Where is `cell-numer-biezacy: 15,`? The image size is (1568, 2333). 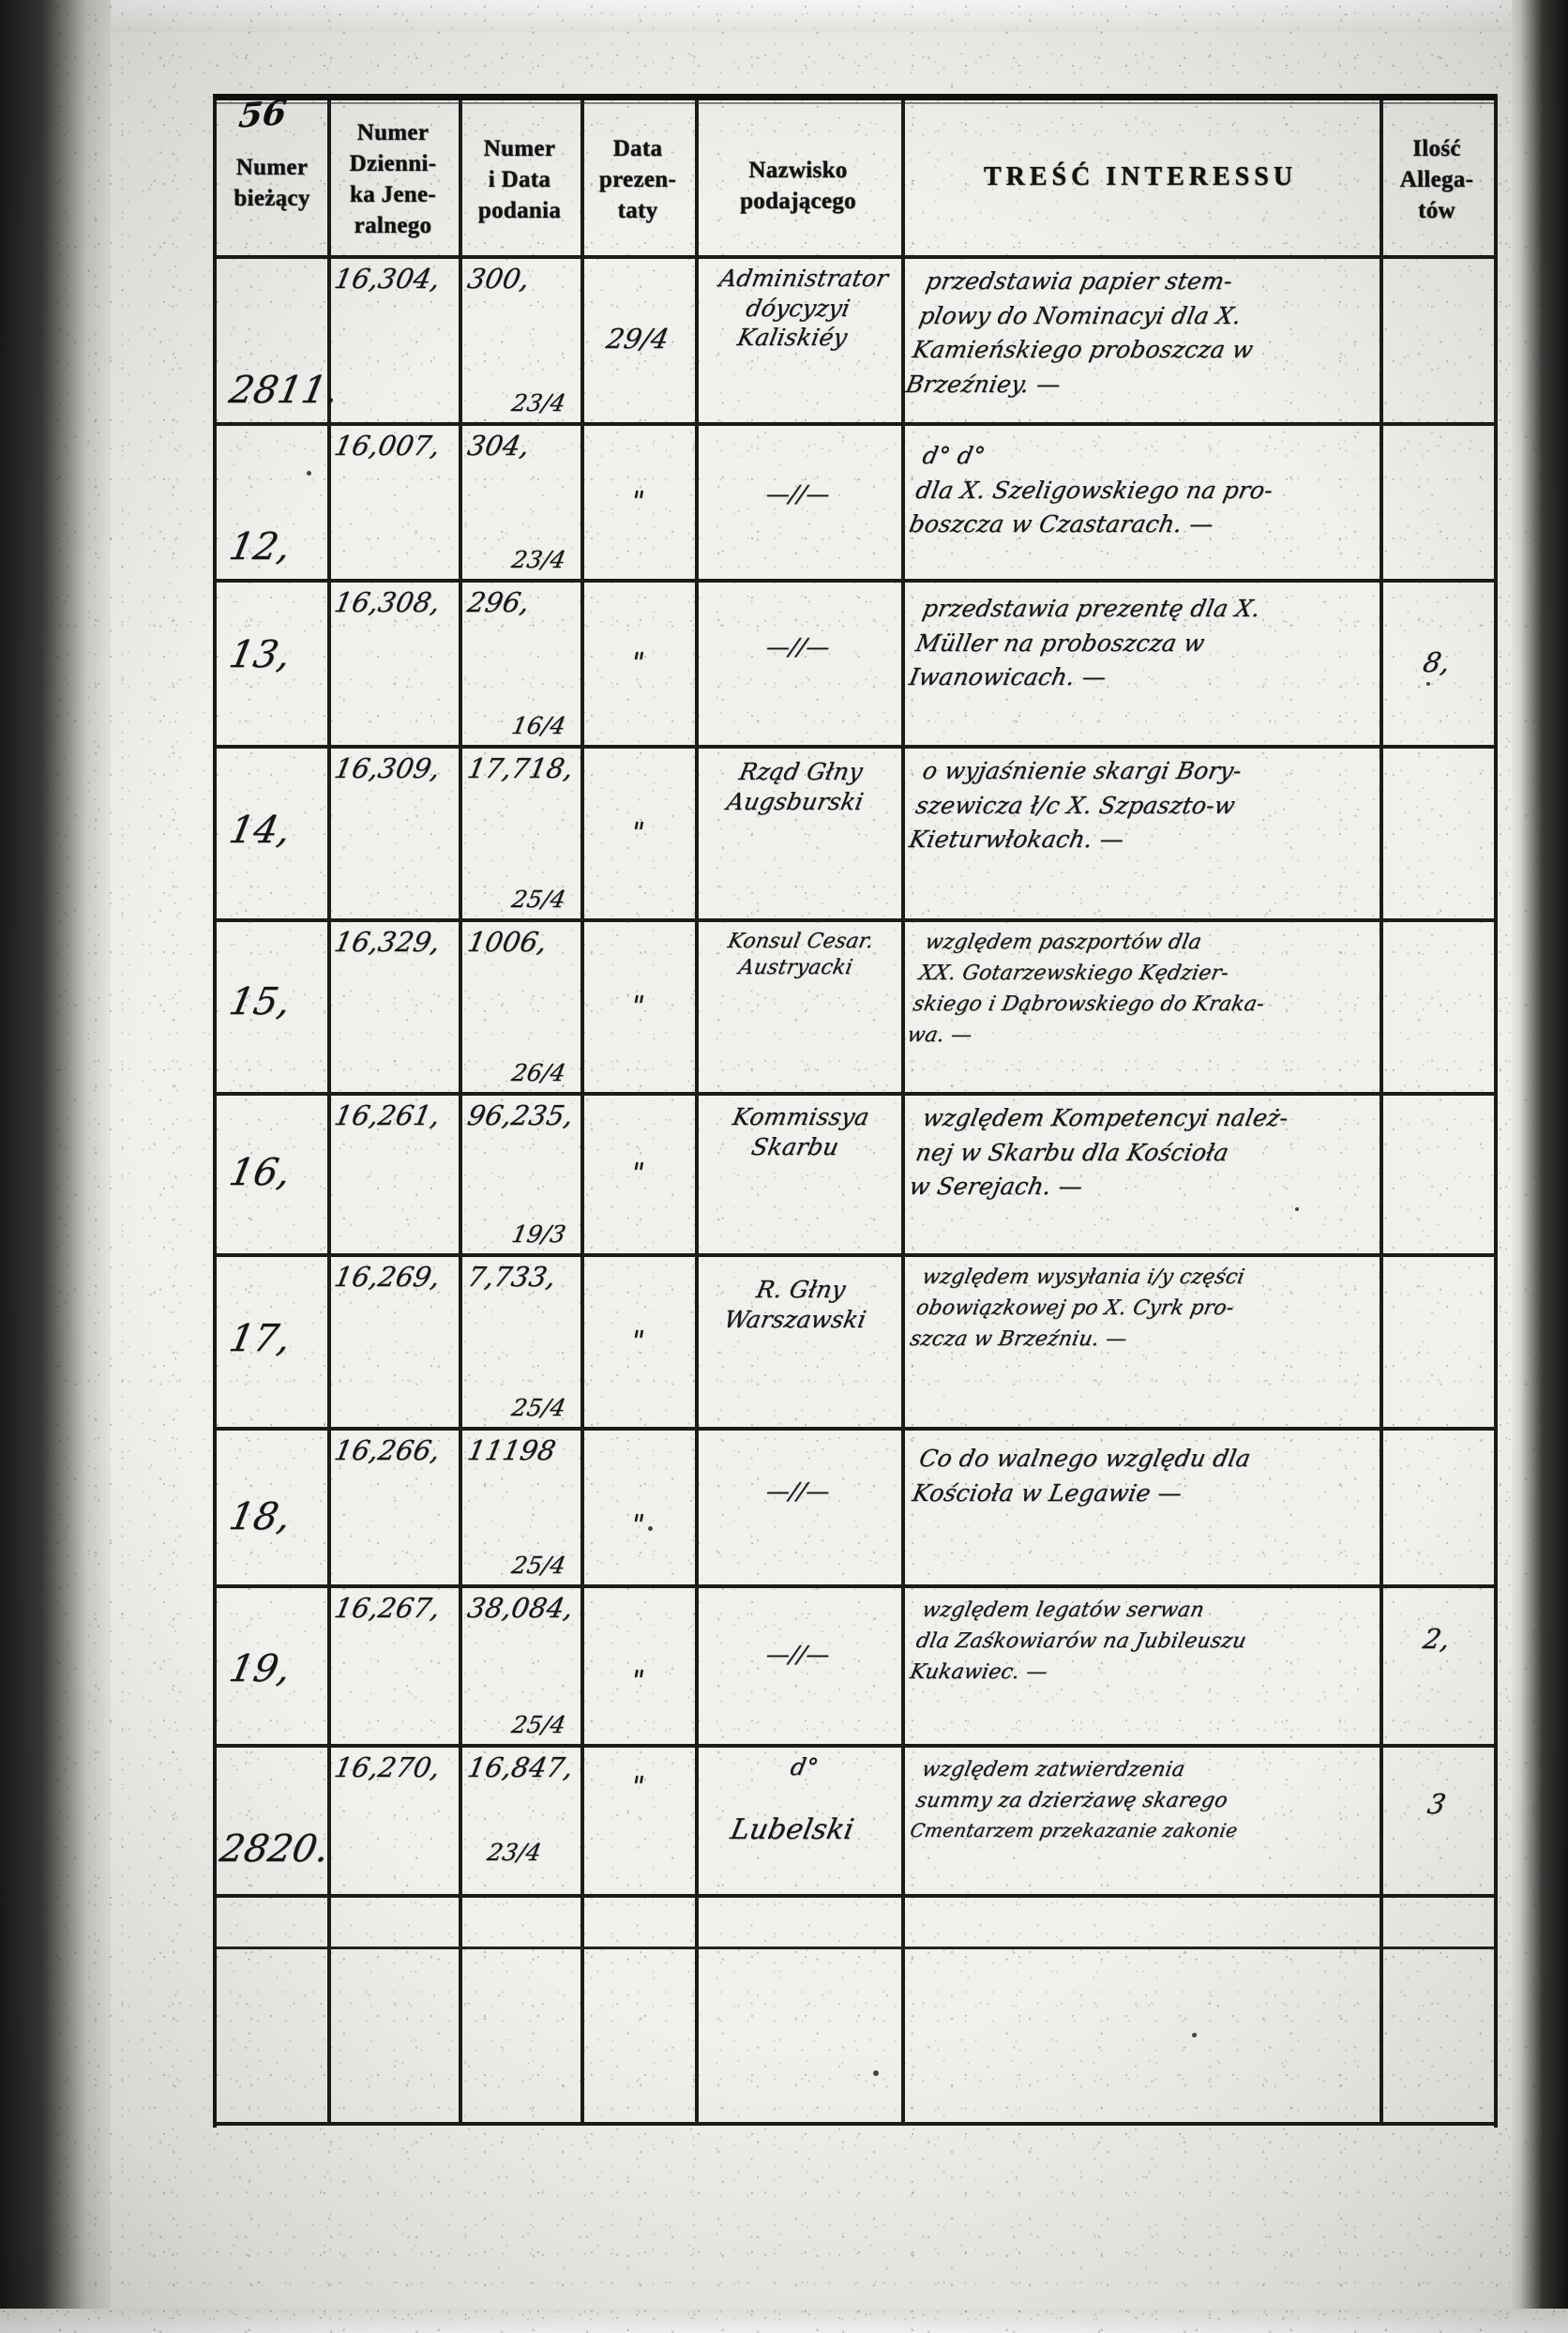
cell-numer-biezacy: 15, is located at coordinates (259, 1001).